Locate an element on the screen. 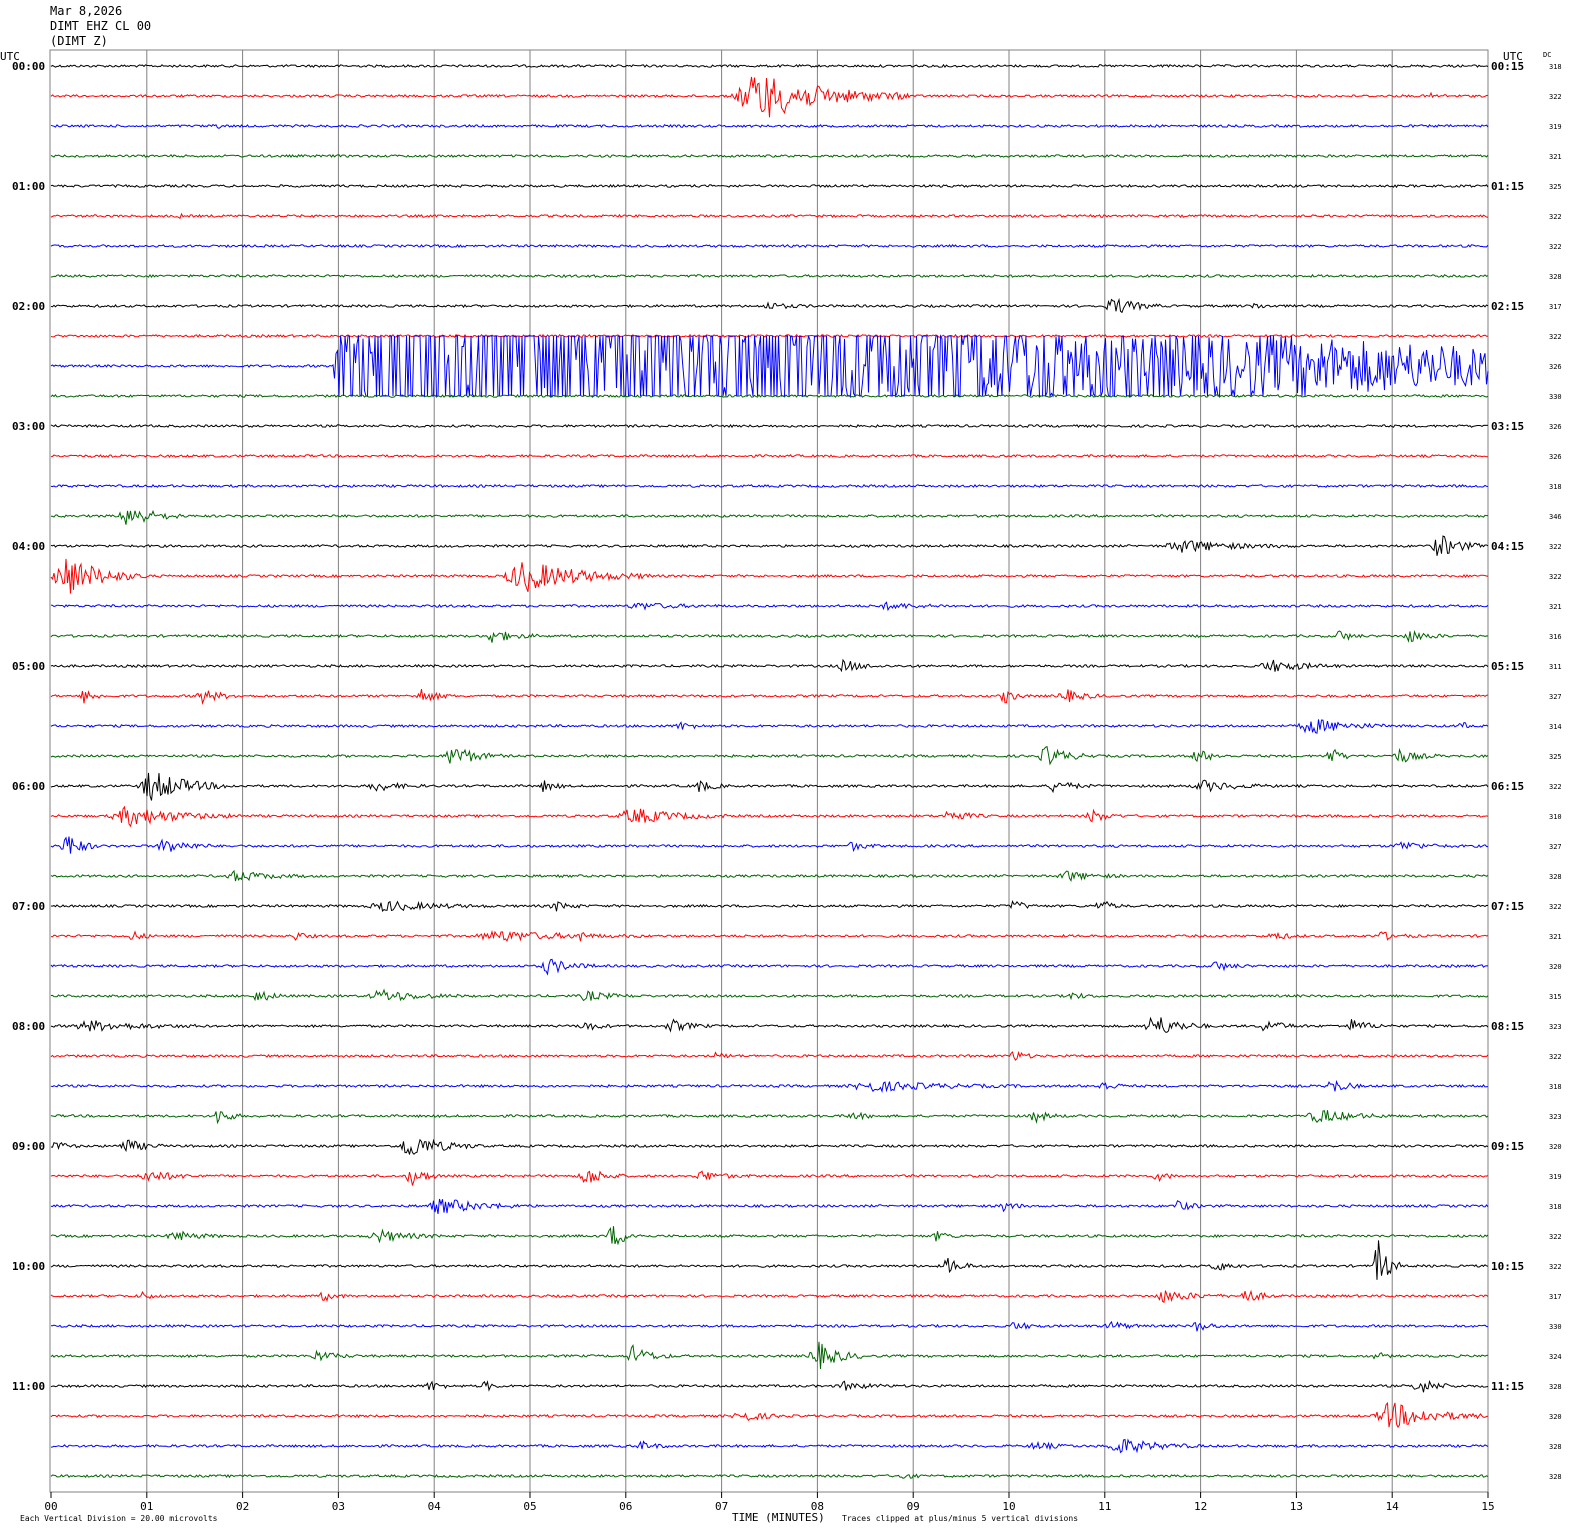 The width and height of the screenshot is (1570, 1534). left-time-label: 02:00 is located at coordinates (28, 306).